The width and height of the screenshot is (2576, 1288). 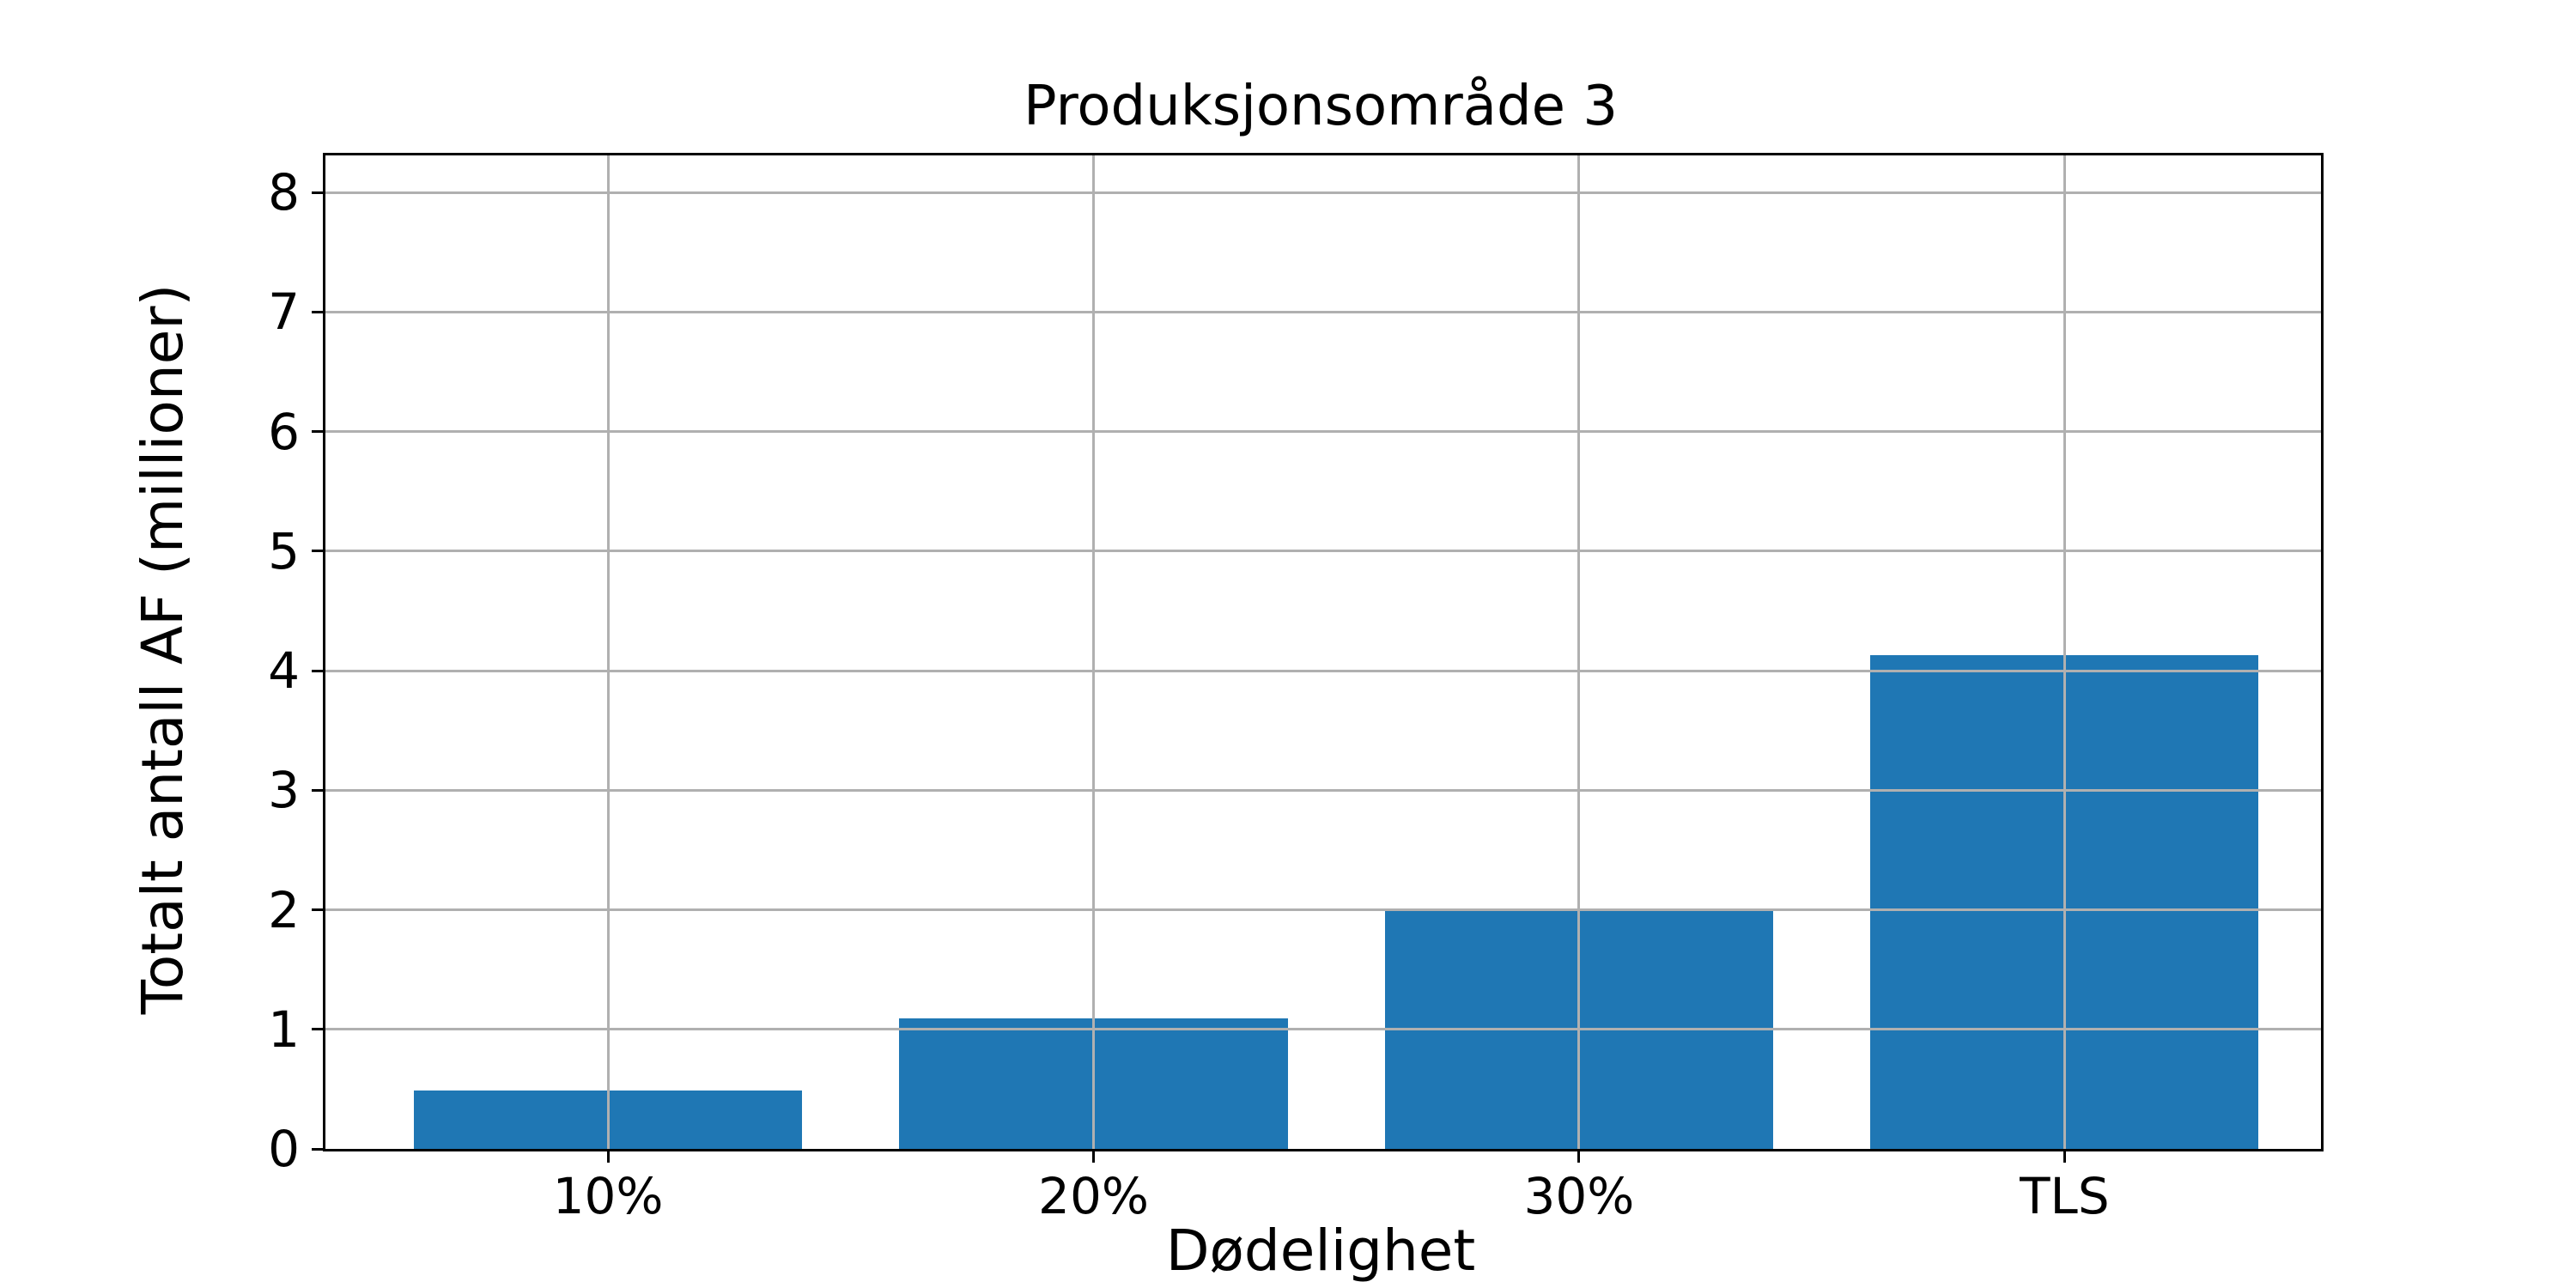 What do you see at coordinates (284, 910) in the screenshot?
I see `y-tick-label: 2` at bounding box center [284, 910].